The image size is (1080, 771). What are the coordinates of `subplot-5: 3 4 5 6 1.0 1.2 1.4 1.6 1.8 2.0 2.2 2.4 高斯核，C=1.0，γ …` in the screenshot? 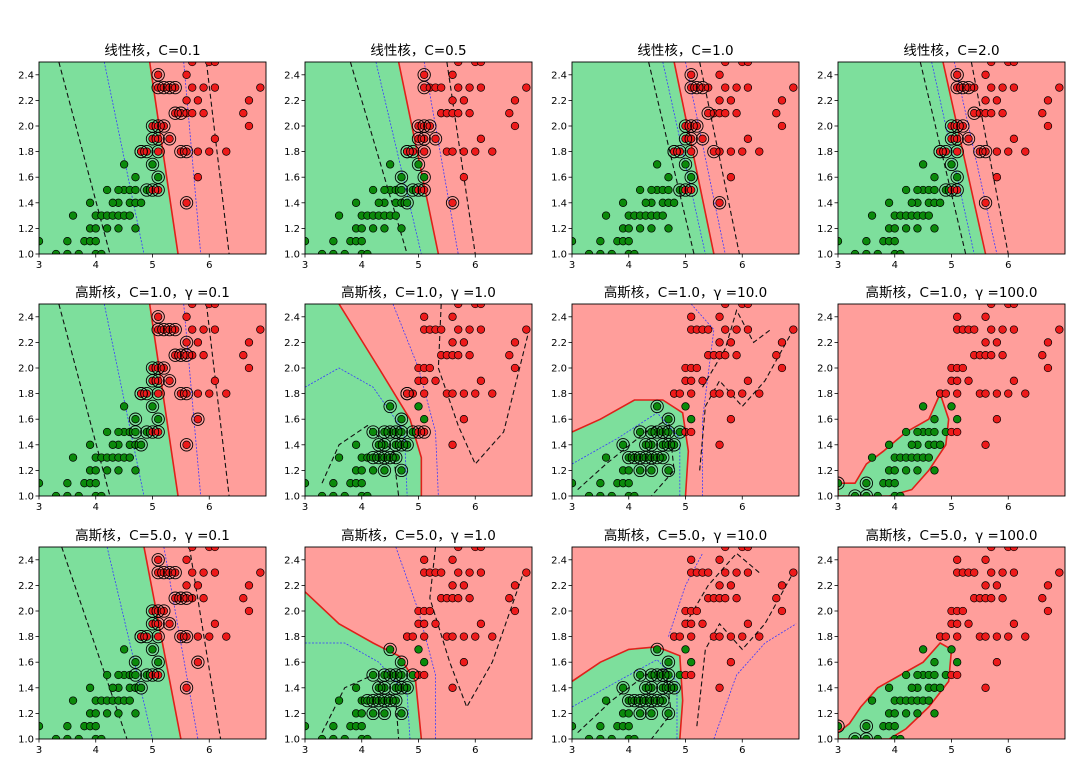 It's located at (142, 398).